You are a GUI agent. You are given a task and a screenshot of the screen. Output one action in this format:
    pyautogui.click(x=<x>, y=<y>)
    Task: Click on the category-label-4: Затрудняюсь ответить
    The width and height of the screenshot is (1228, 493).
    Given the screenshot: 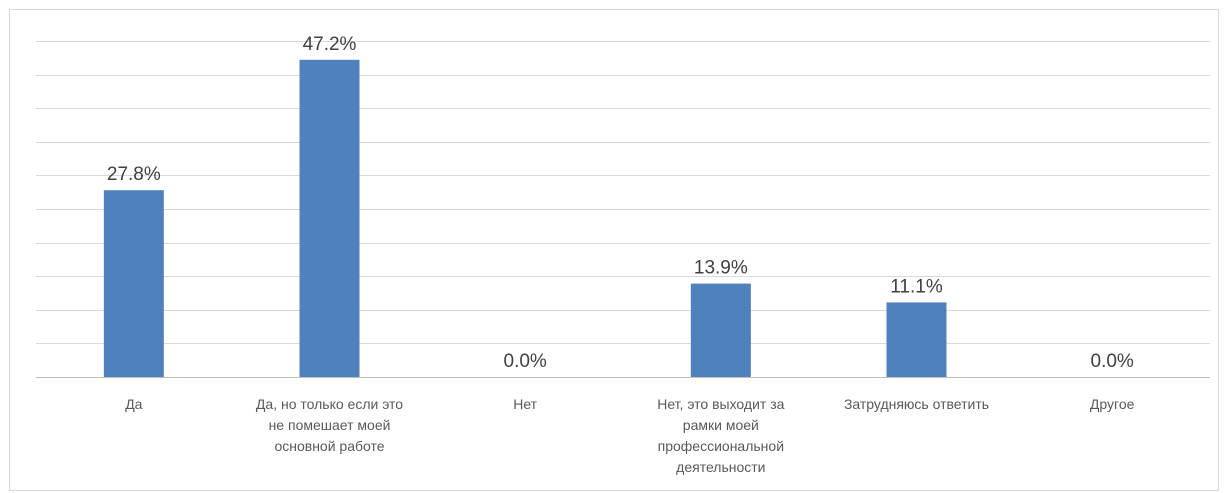 What is the action you would take?
    pyautogui.click(x=916, y=404)
    